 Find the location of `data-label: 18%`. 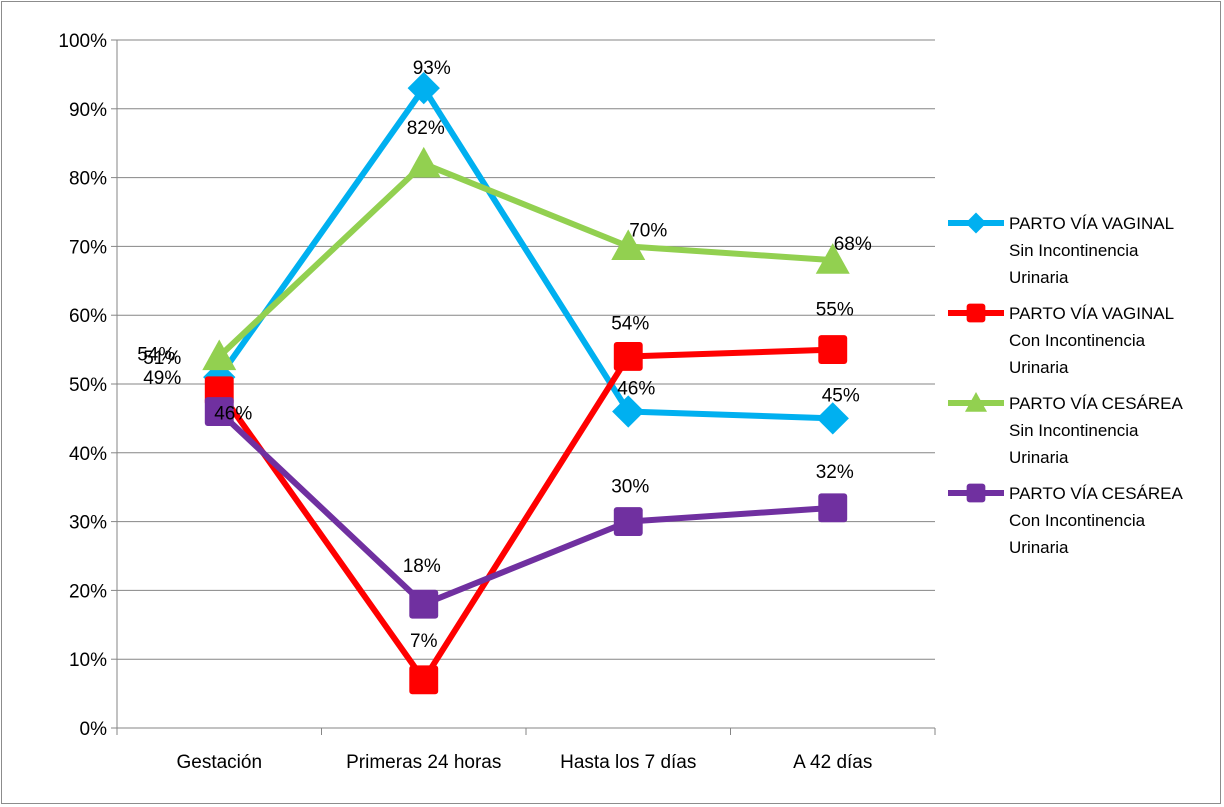

data-label: 18% is located at coordinates (422, 566).